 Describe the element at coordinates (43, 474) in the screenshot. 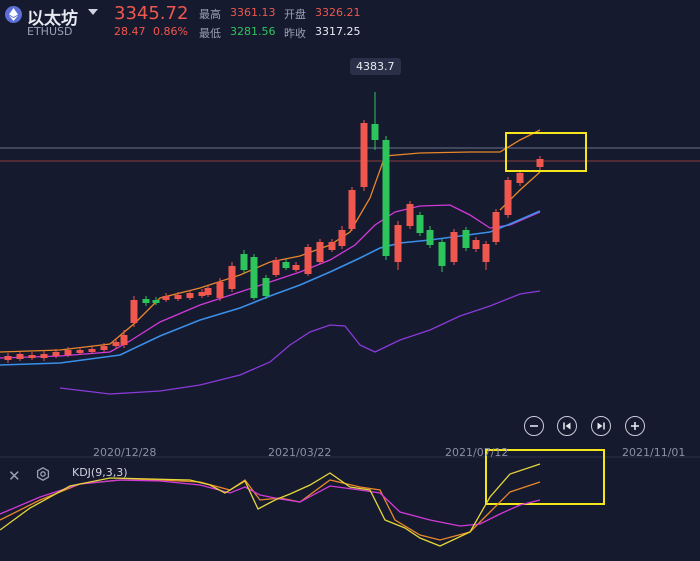

I see `gear-icon` at that location.